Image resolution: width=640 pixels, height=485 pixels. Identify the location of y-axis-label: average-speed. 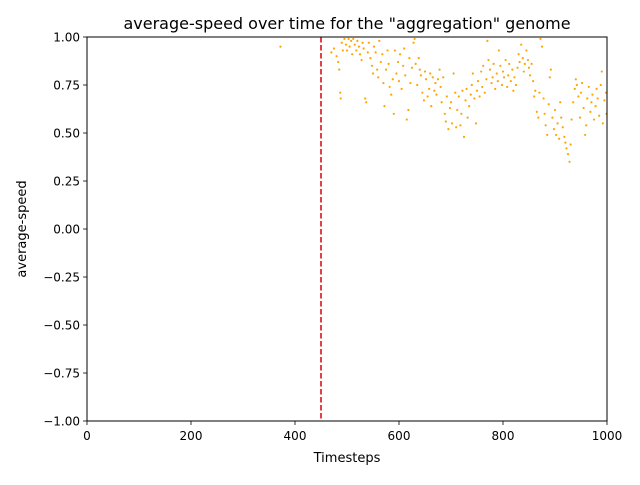
(22, 228).